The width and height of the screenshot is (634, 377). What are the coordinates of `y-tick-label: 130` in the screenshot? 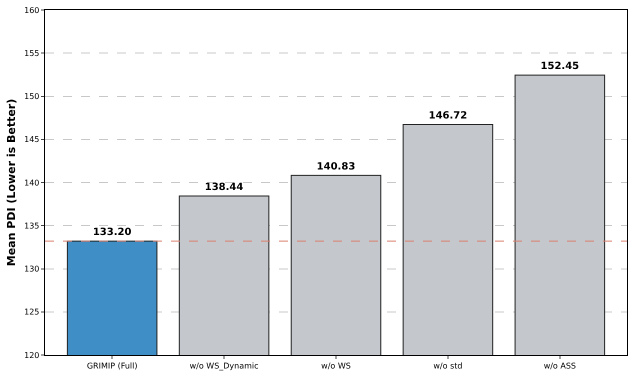 It's located at (32, 269).